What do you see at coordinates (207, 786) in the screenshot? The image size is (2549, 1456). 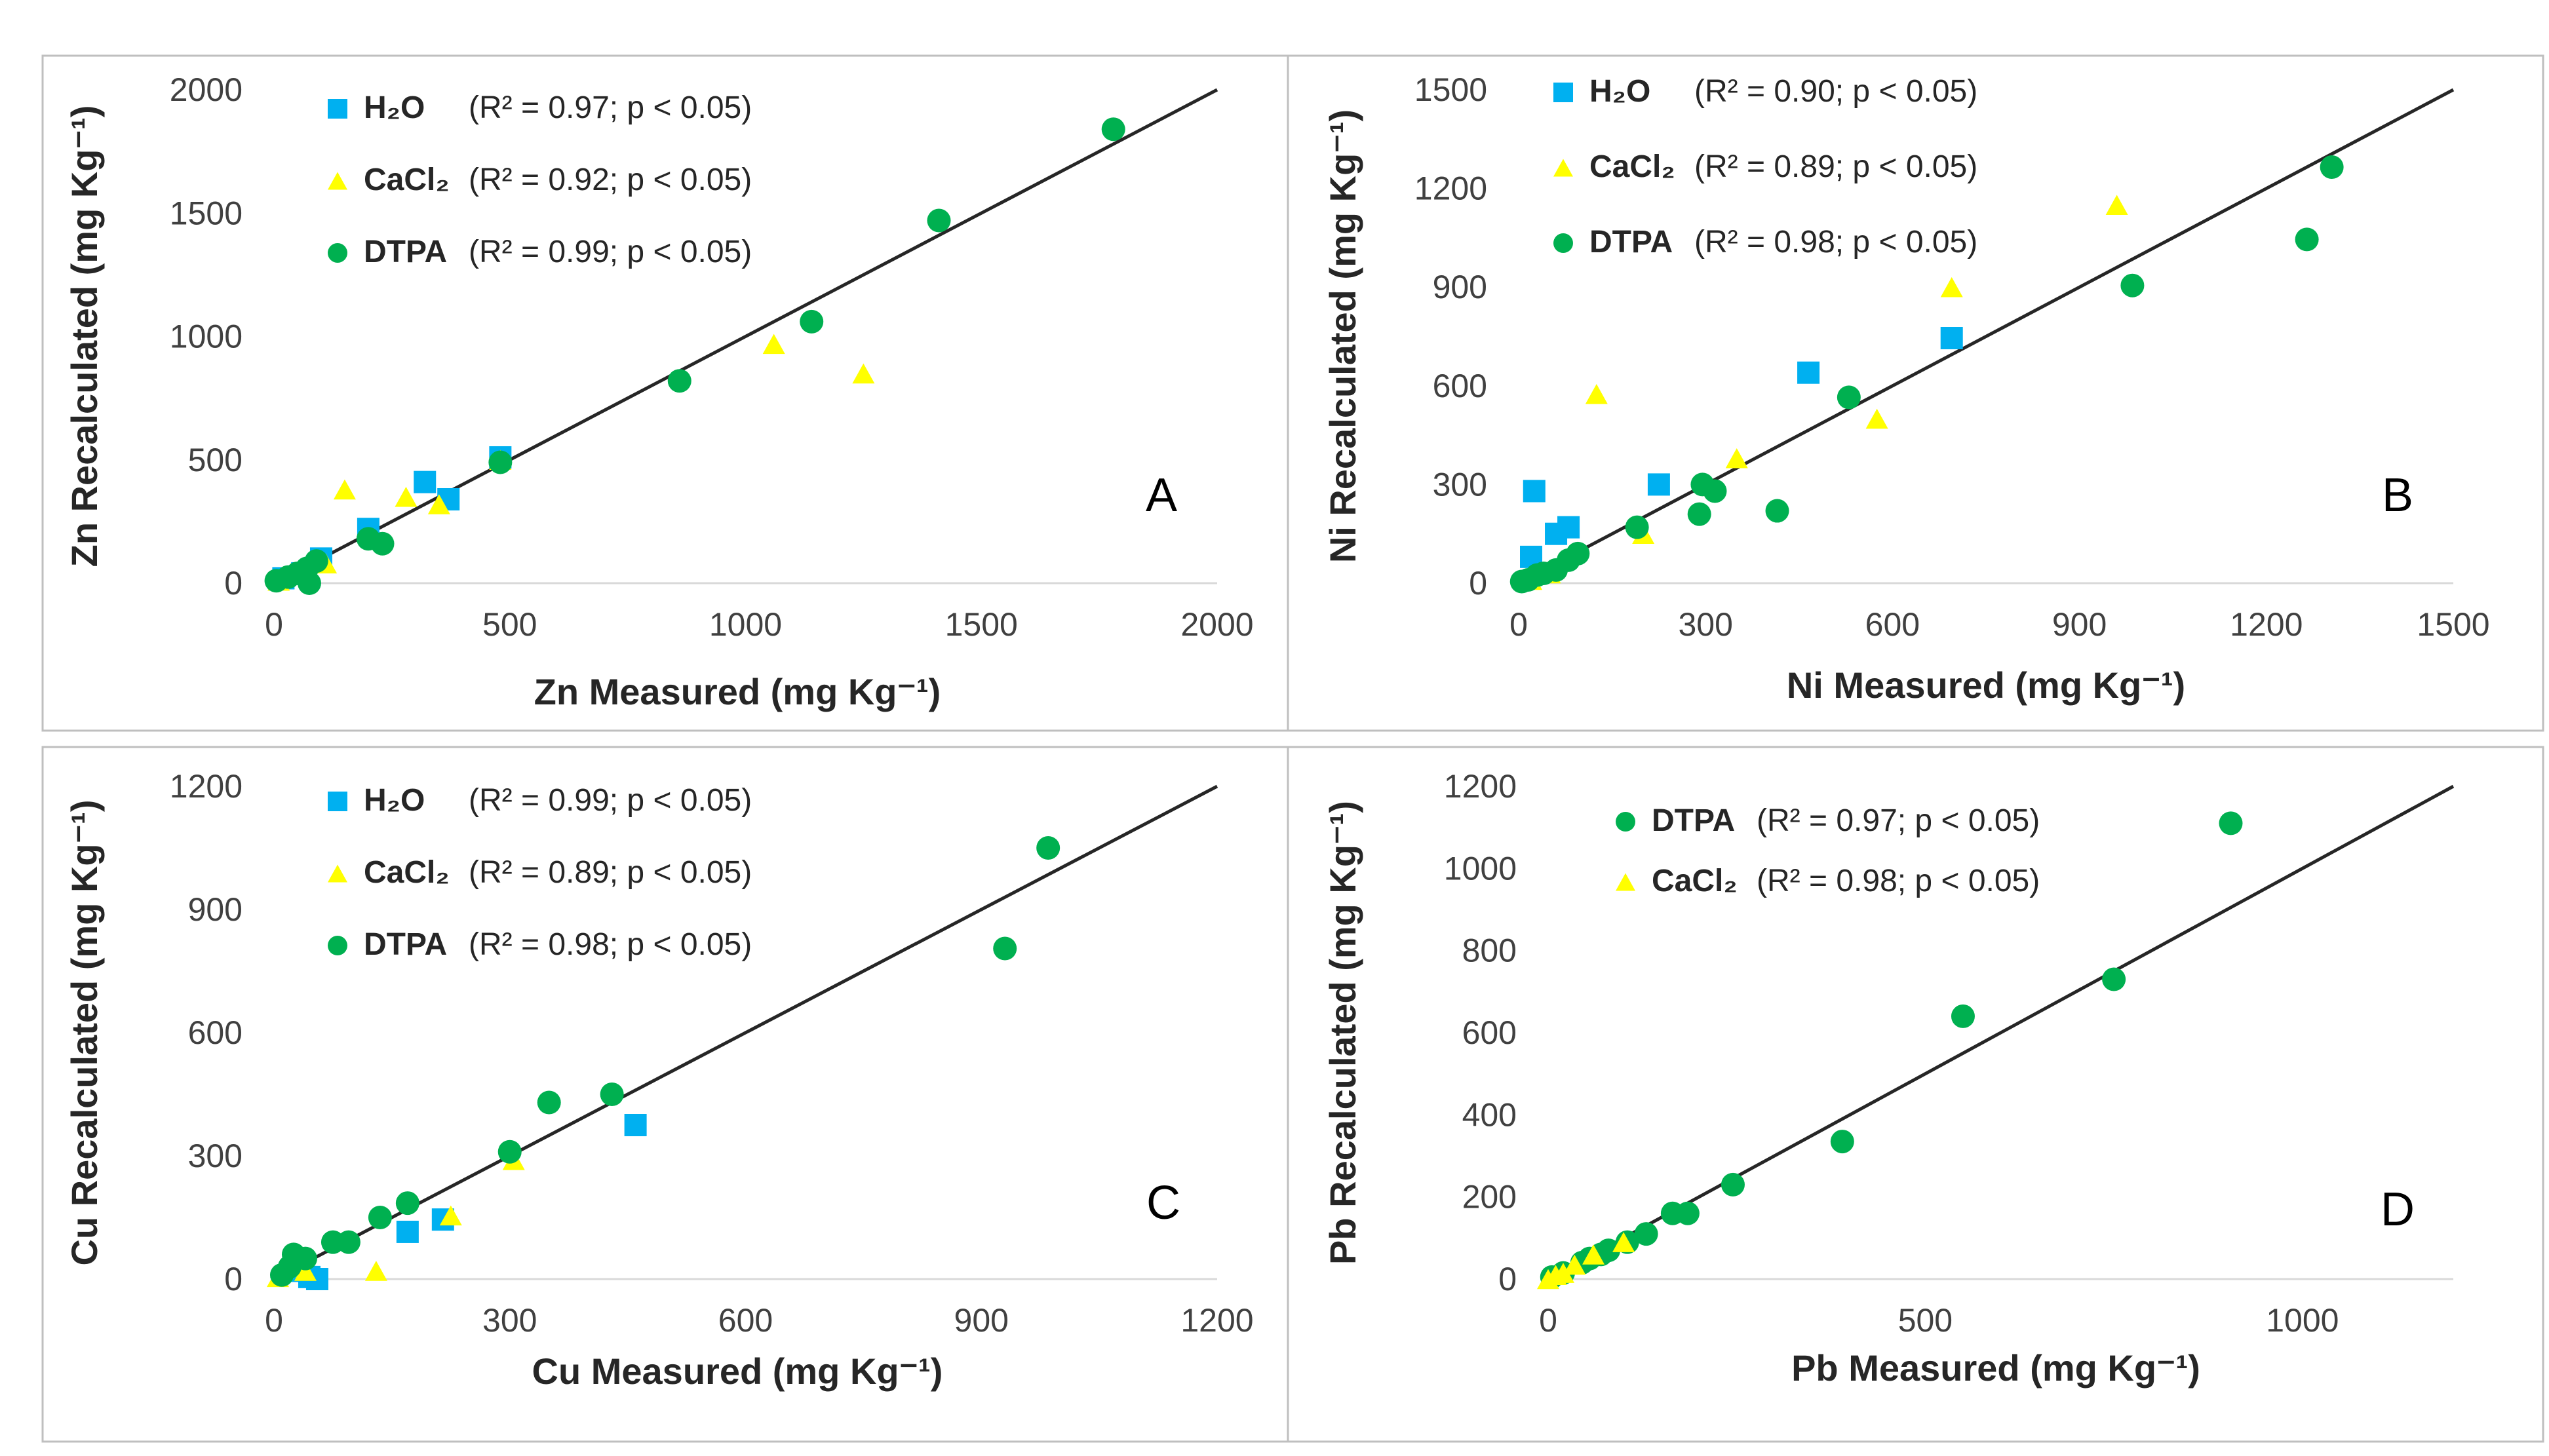 I see `y-tick-label: 1200` at bounding box center [207, 786].